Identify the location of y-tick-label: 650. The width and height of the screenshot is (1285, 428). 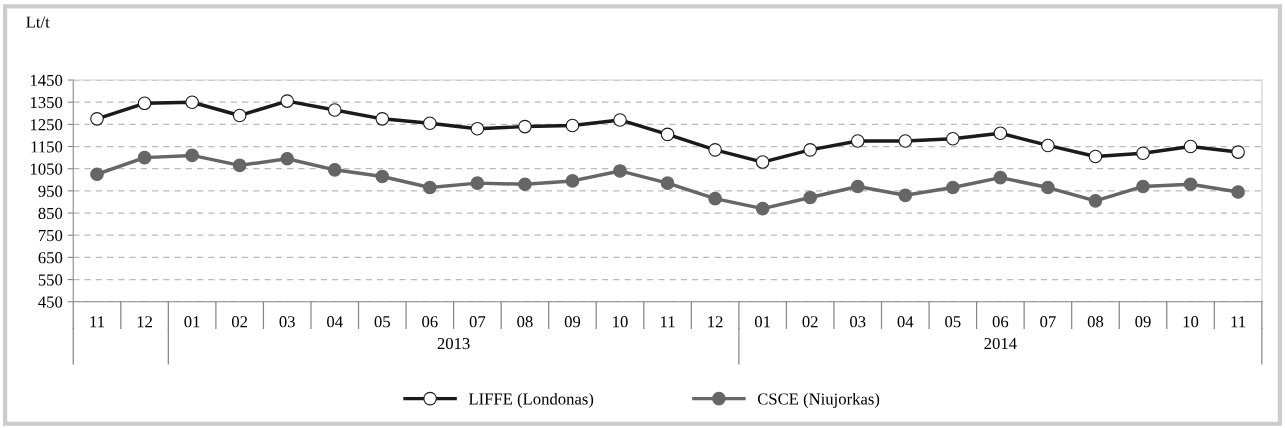
(50, 258).